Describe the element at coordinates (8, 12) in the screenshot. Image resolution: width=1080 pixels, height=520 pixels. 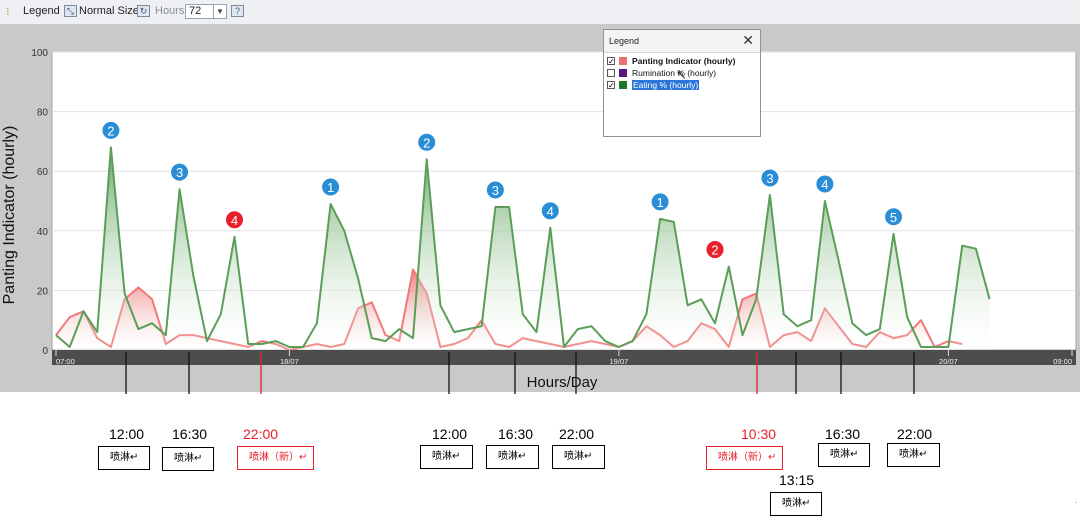
I see `legend-toggle-icon: ⁝` at that location.